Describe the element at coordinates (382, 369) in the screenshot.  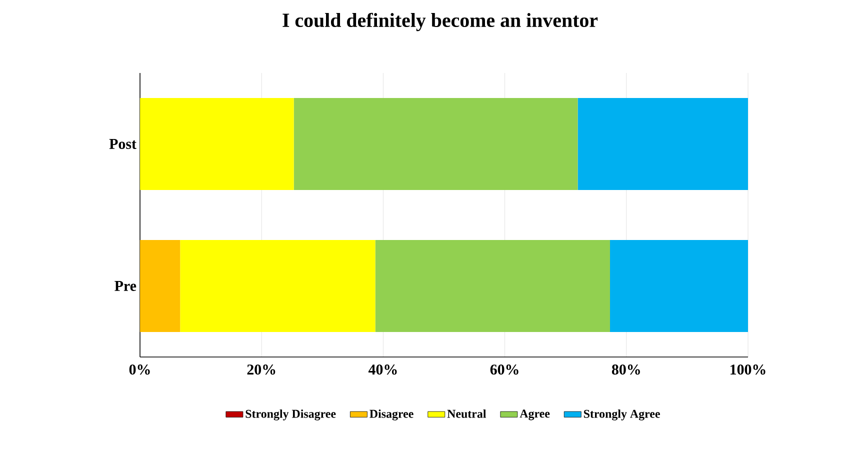
I see `x-tick-label: 40%` at that location.